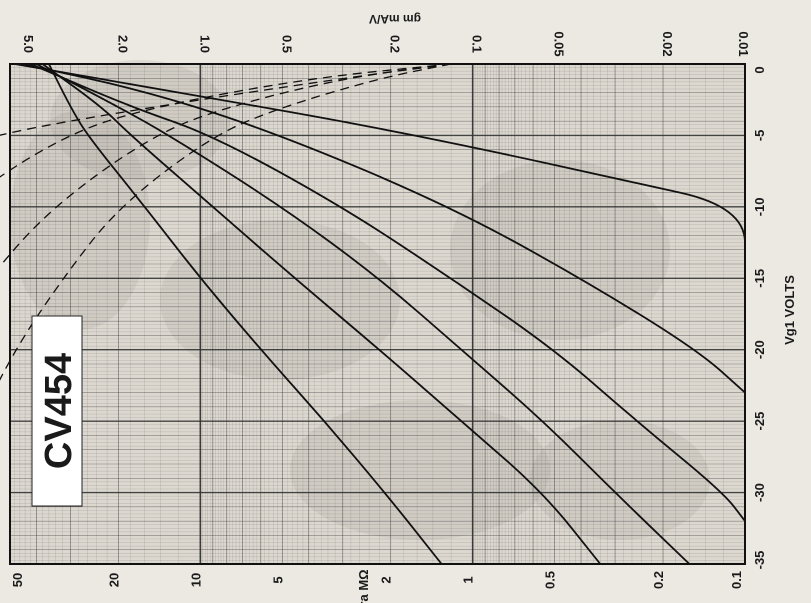 The height and width of the screenshot is (603, 811). I want to click on x-tick-label: -35, so click(759, 560).